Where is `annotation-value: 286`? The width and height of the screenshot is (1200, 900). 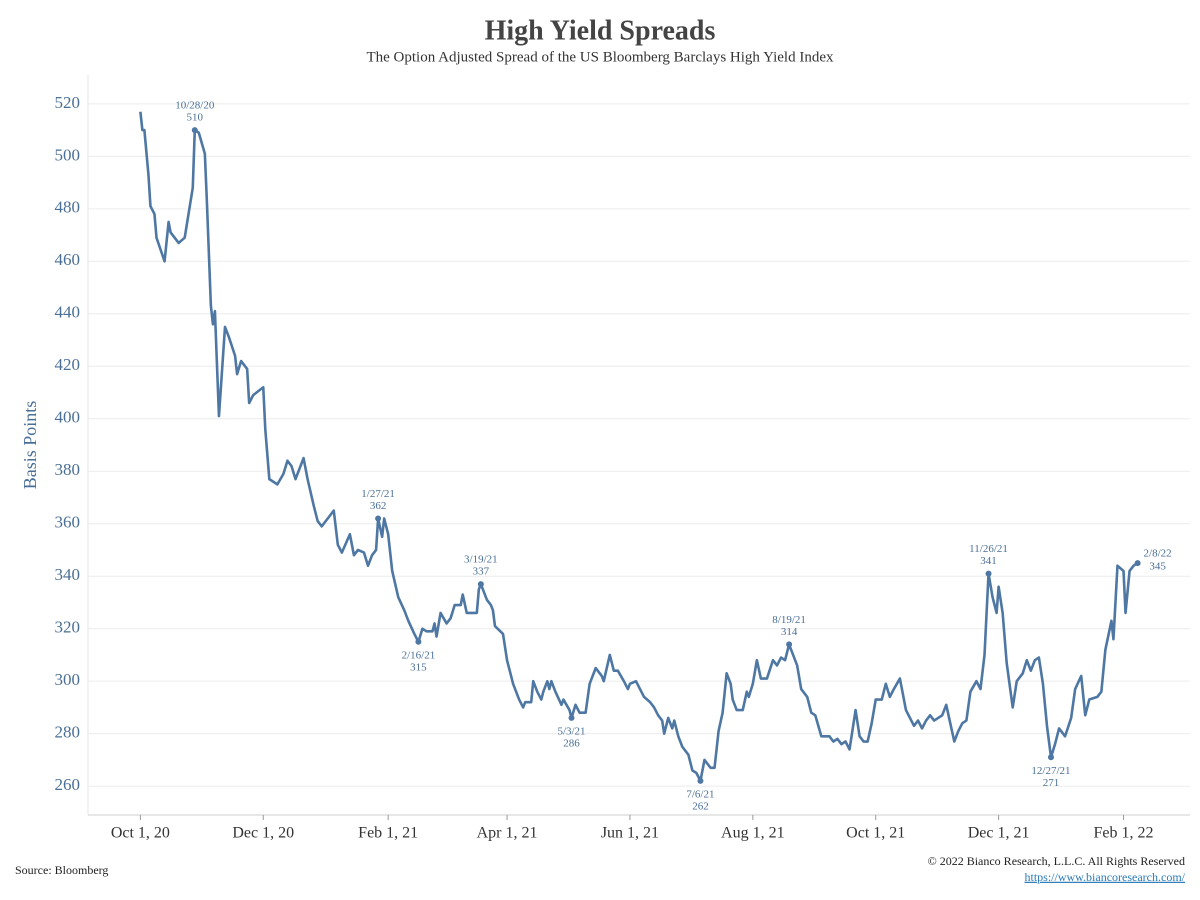
annotation-value: 286 is located at coordinates (571, 743).